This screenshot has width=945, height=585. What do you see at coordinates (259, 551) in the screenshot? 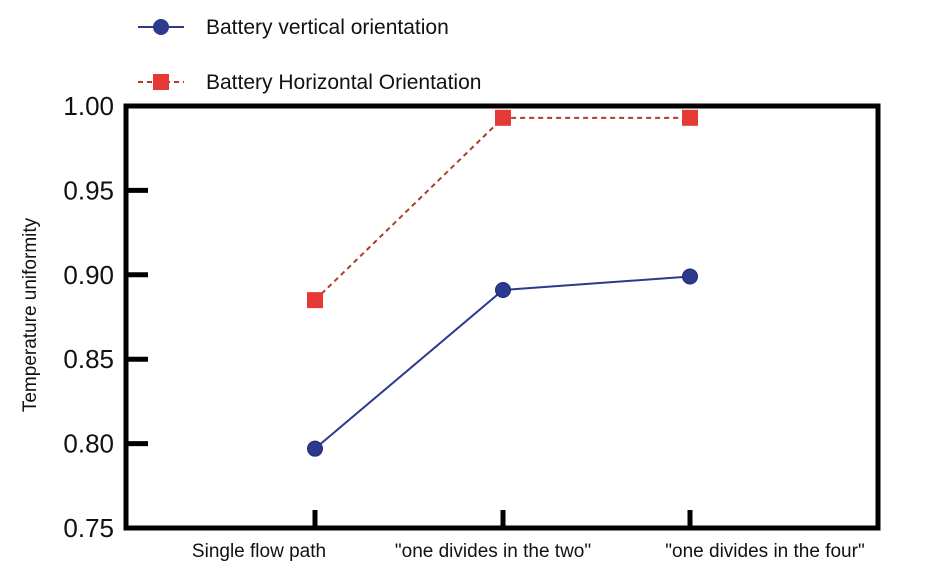
I see `x-category-label: Single flow path` at bounding box center [259, 551].